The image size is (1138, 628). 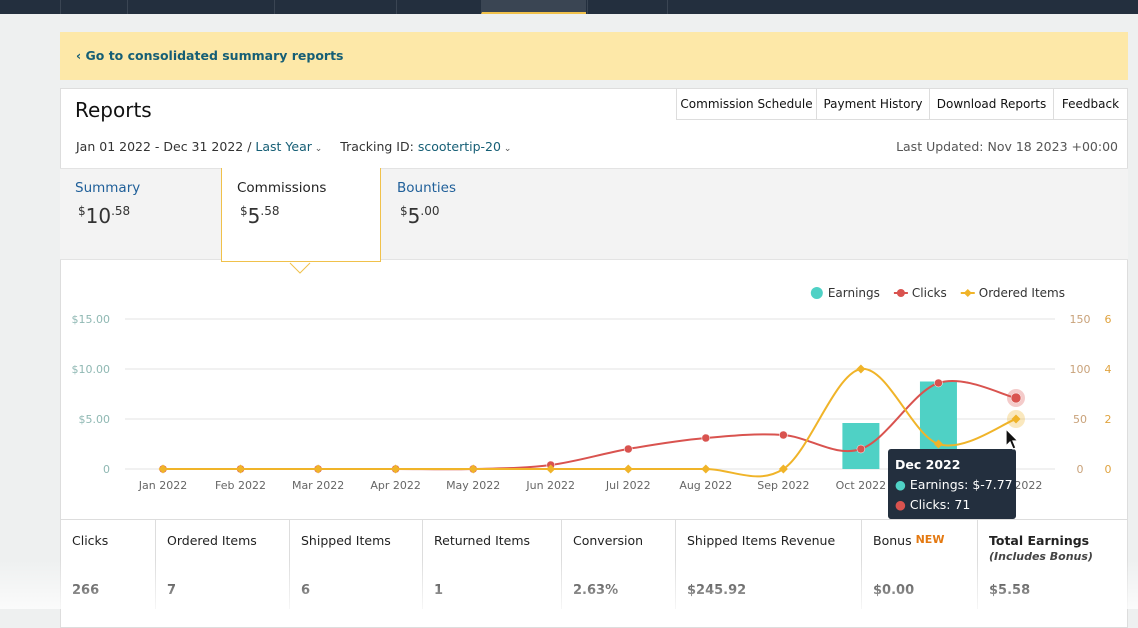 What do you see at coordinates (300, 268) in the screenshot?
I see `tile-pointer` at bounding box center [300, 268].